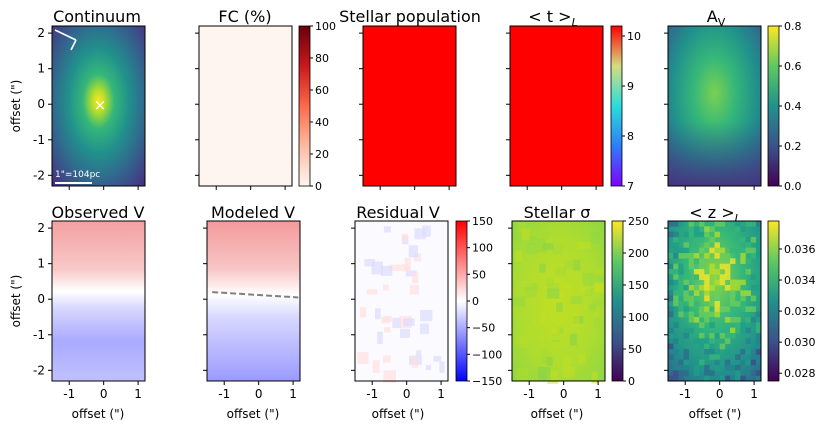 This screenshot has height=433, width=830. What do you see at coordinates (773, 301) in the screenshot?
I see `colorbar` at bounding box center [773, 301].